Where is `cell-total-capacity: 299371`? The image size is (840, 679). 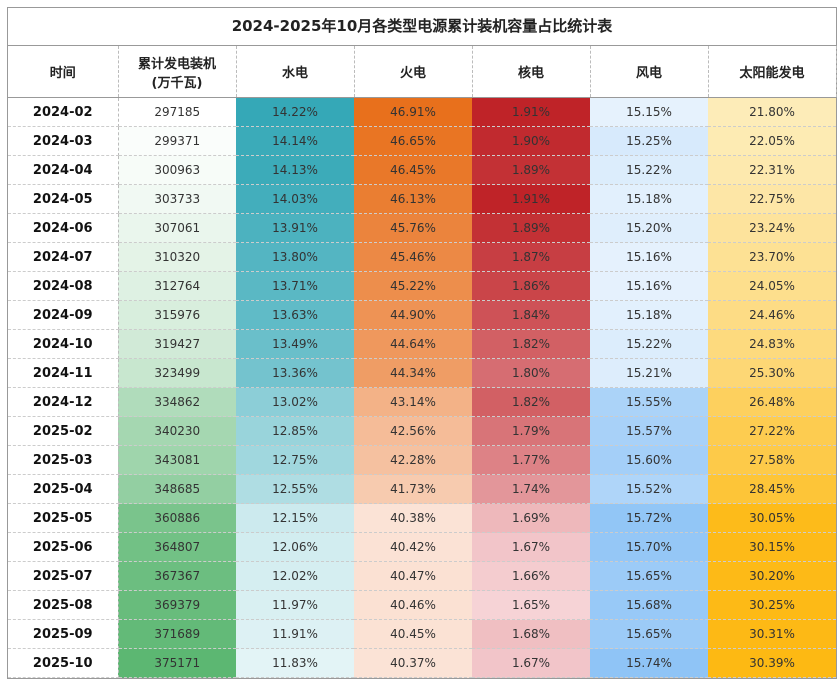
cell-total-capacity: 299371 is located at coordinates (177, 141).